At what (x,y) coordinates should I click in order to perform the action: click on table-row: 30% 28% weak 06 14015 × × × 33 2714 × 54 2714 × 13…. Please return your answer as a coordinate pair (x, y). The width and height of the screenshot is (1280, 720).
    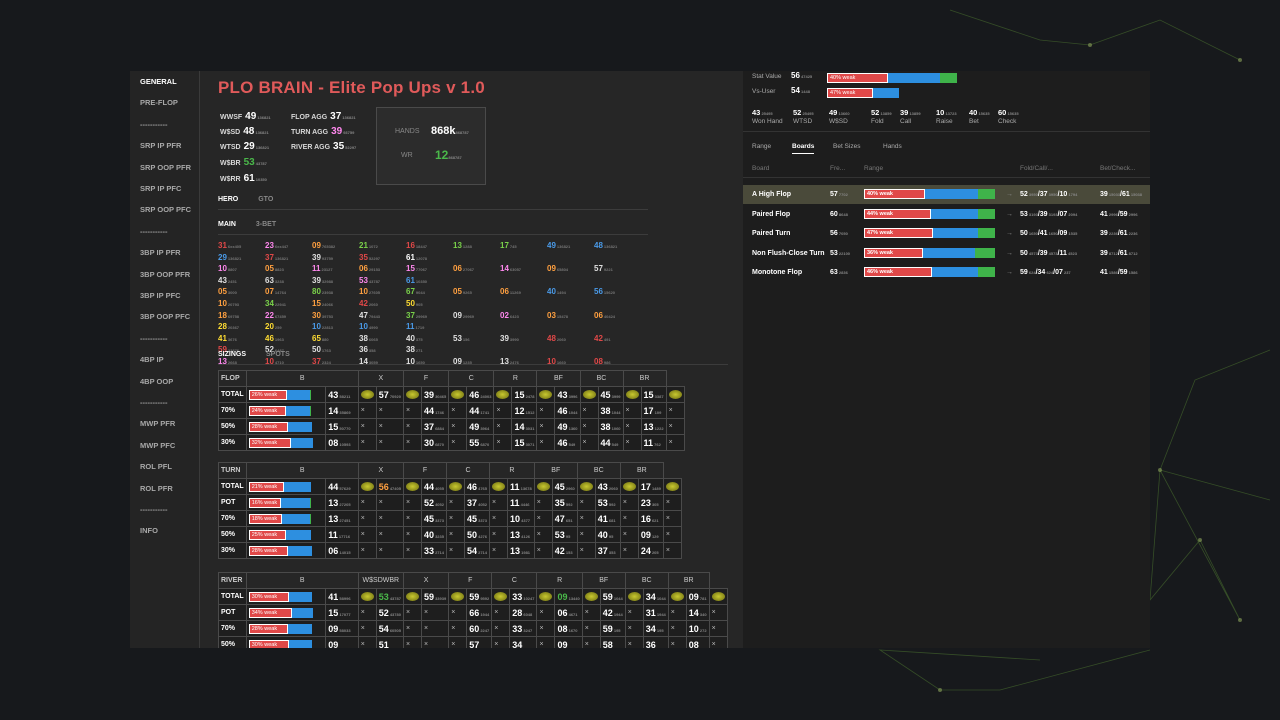
    Looking at the image, I should click on (450, 550).